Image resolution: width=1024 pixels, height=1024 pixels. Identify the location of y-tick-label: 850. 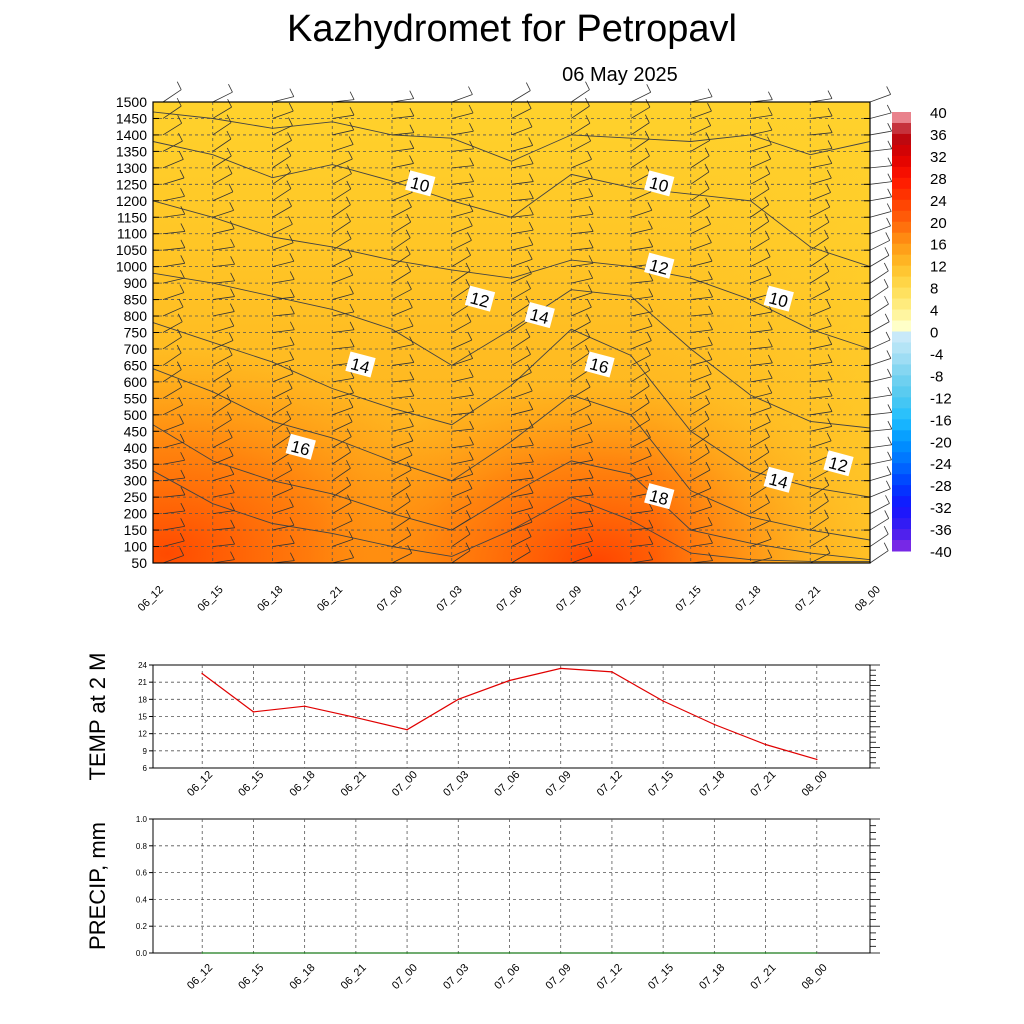
(136, 300).